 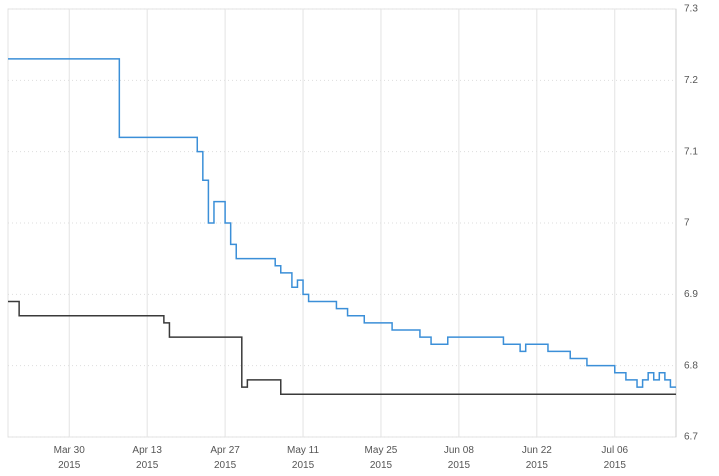 I want to click on x-tick-label: Jul 06 2015, so click(x=615, y=458).